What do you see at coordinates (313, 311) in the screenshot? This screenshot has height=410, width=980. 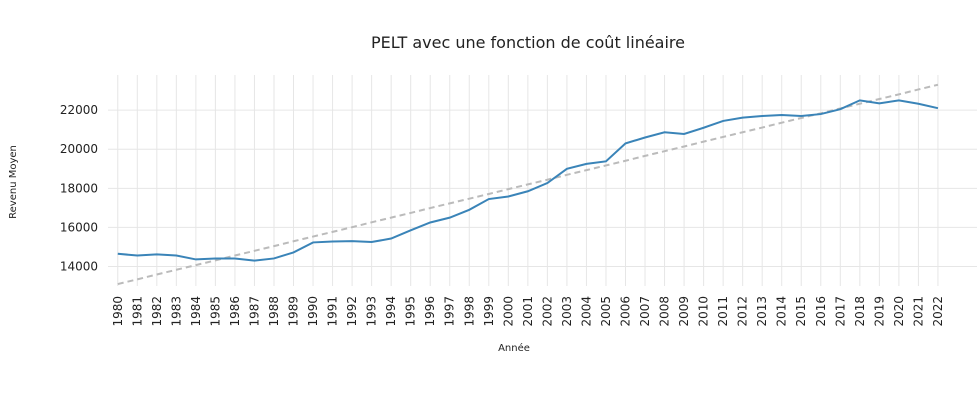 I see `x-tick-label: 1990` at bounding box center [313, 311].